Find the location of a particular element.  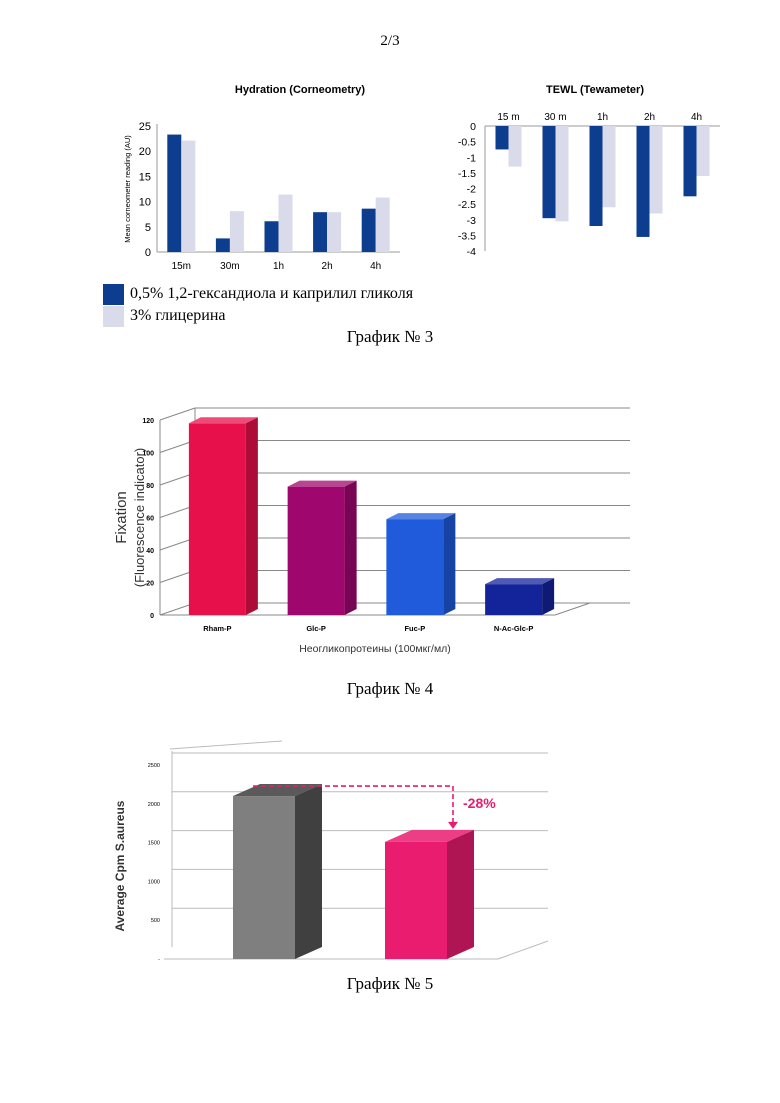

x-tick-label: 15m is located at coordinates (181, 266).